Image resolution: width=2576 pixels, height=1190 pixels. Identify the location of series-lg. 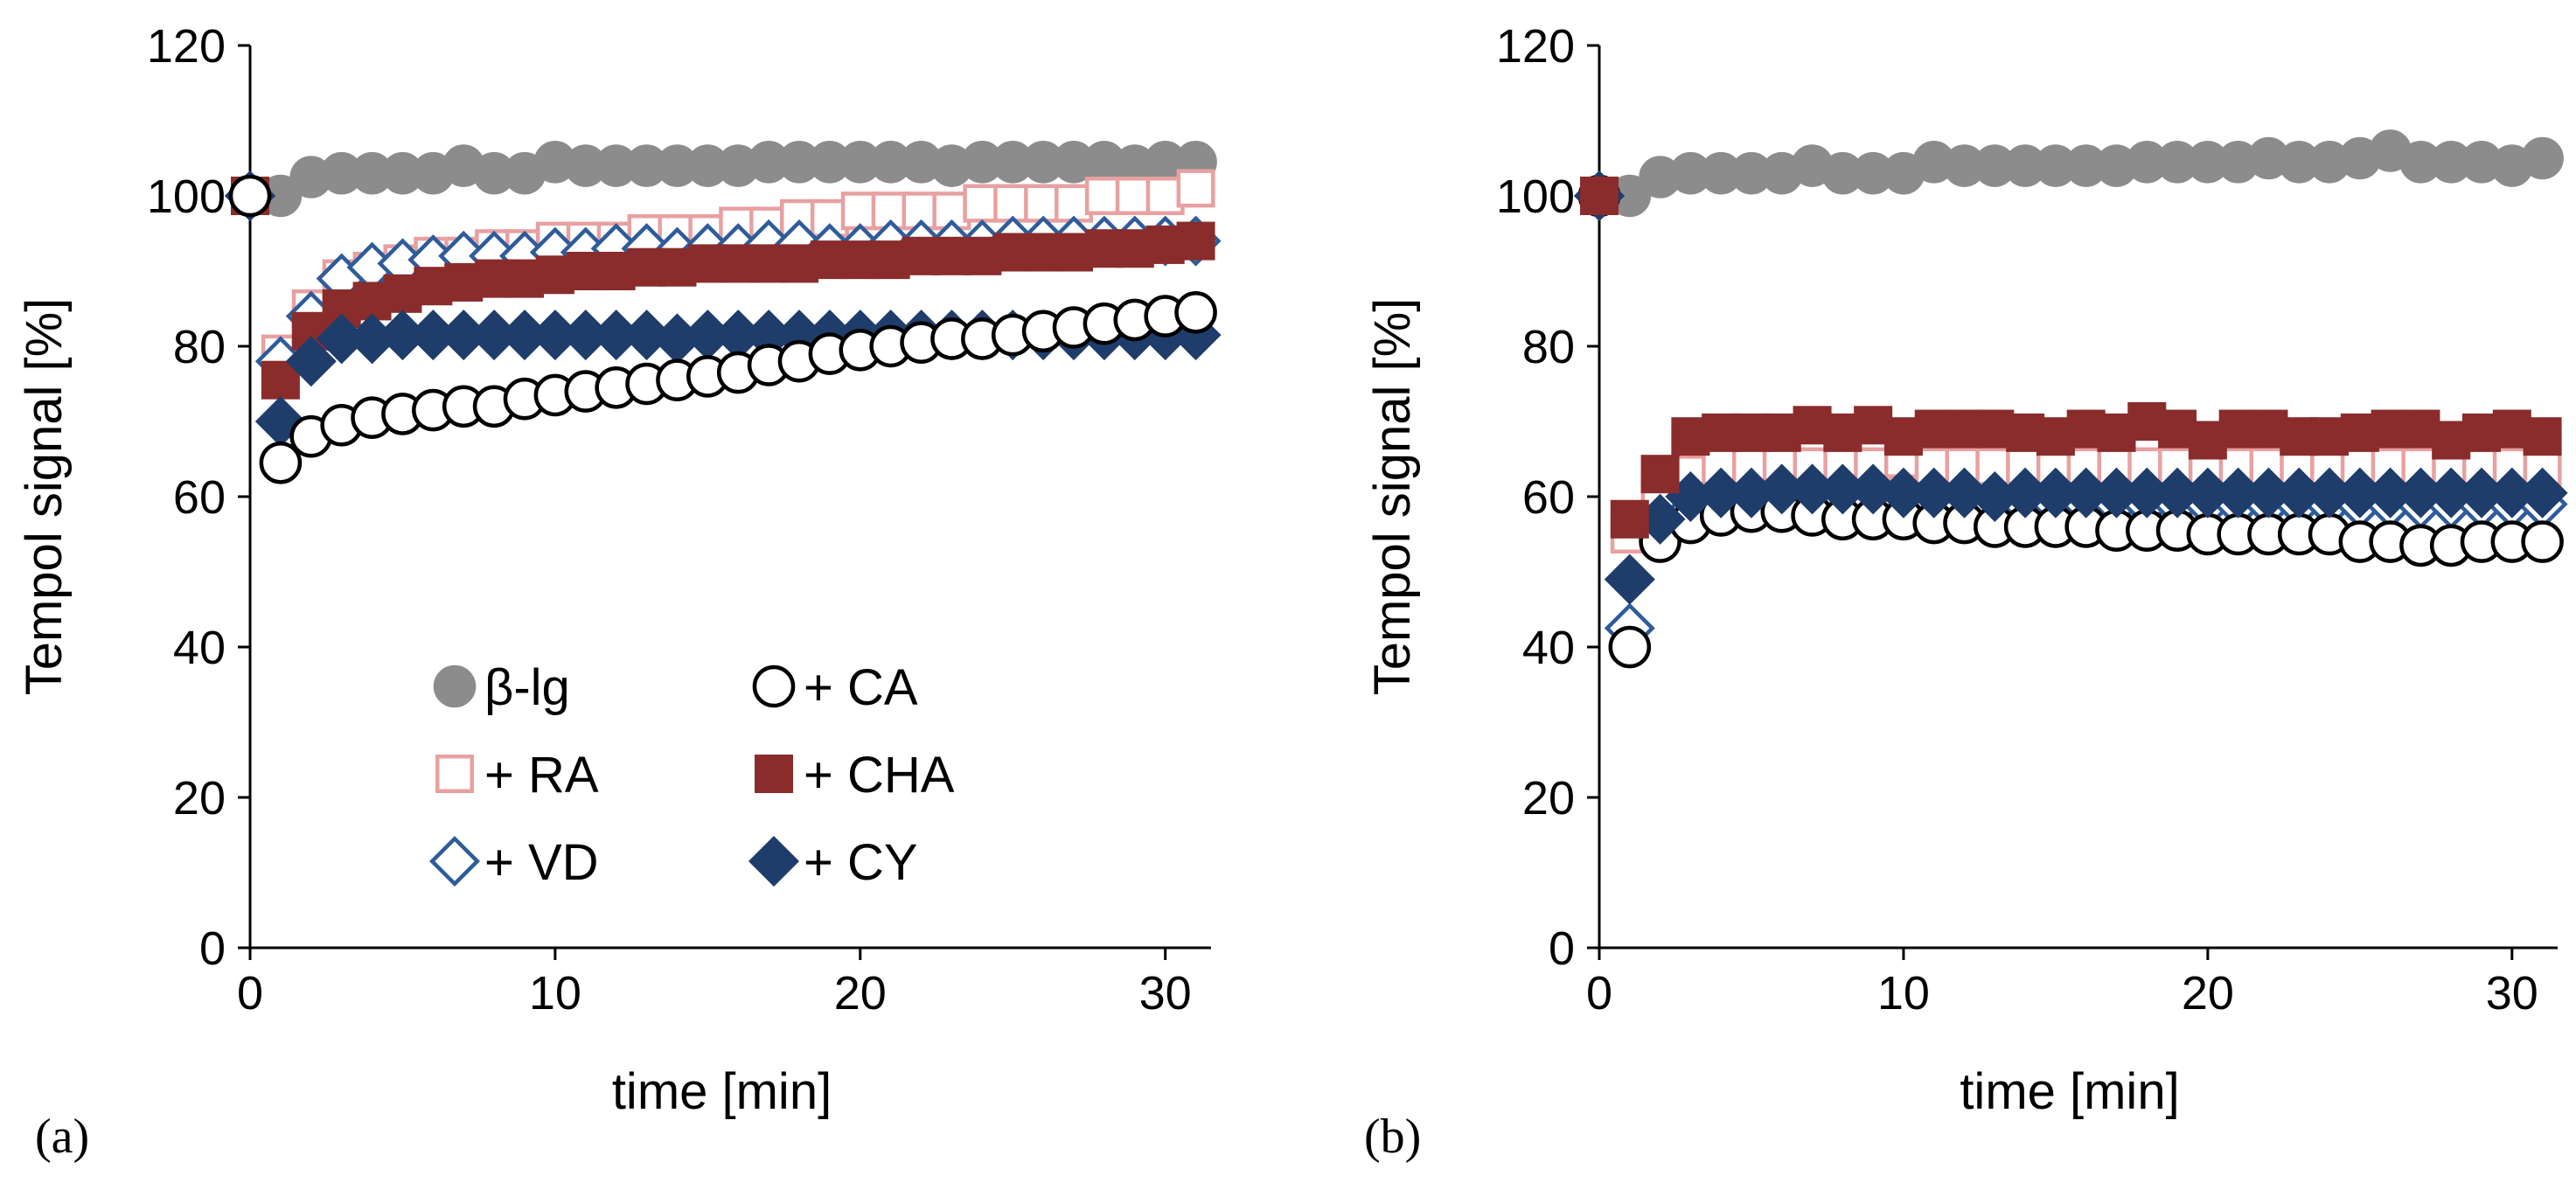
(2070, 173).